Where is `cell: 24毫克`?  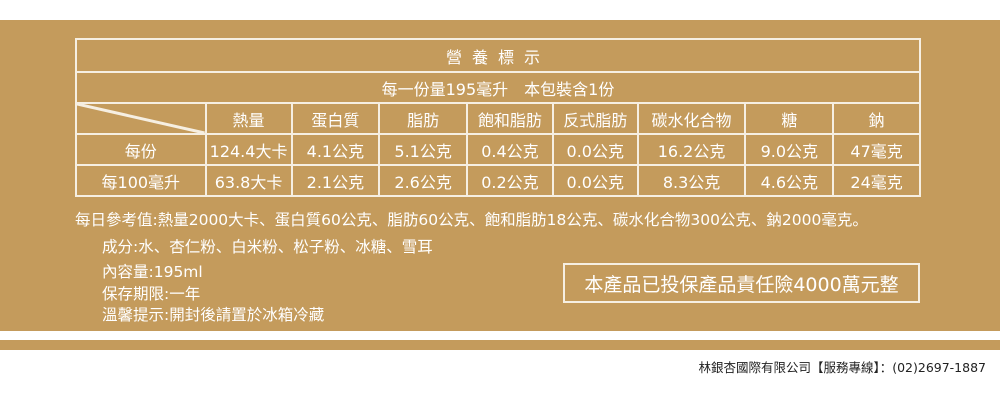 cell: 24毫克 is located at coordinates (876, 180).